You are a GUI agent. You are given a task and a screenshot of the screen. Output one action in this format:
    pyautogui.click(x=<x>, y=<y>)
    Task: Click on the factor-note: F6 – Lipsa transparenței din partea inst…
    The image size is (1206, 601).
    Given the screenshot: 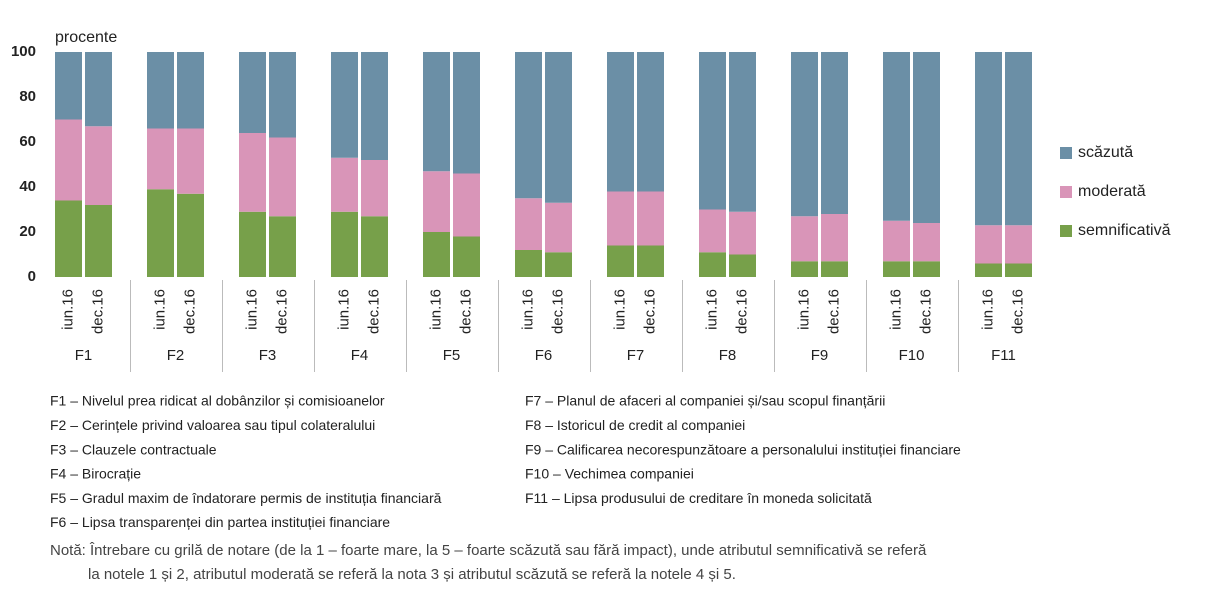 What is the action you would take?
    pyautogui.click(x=220, y=522)
    